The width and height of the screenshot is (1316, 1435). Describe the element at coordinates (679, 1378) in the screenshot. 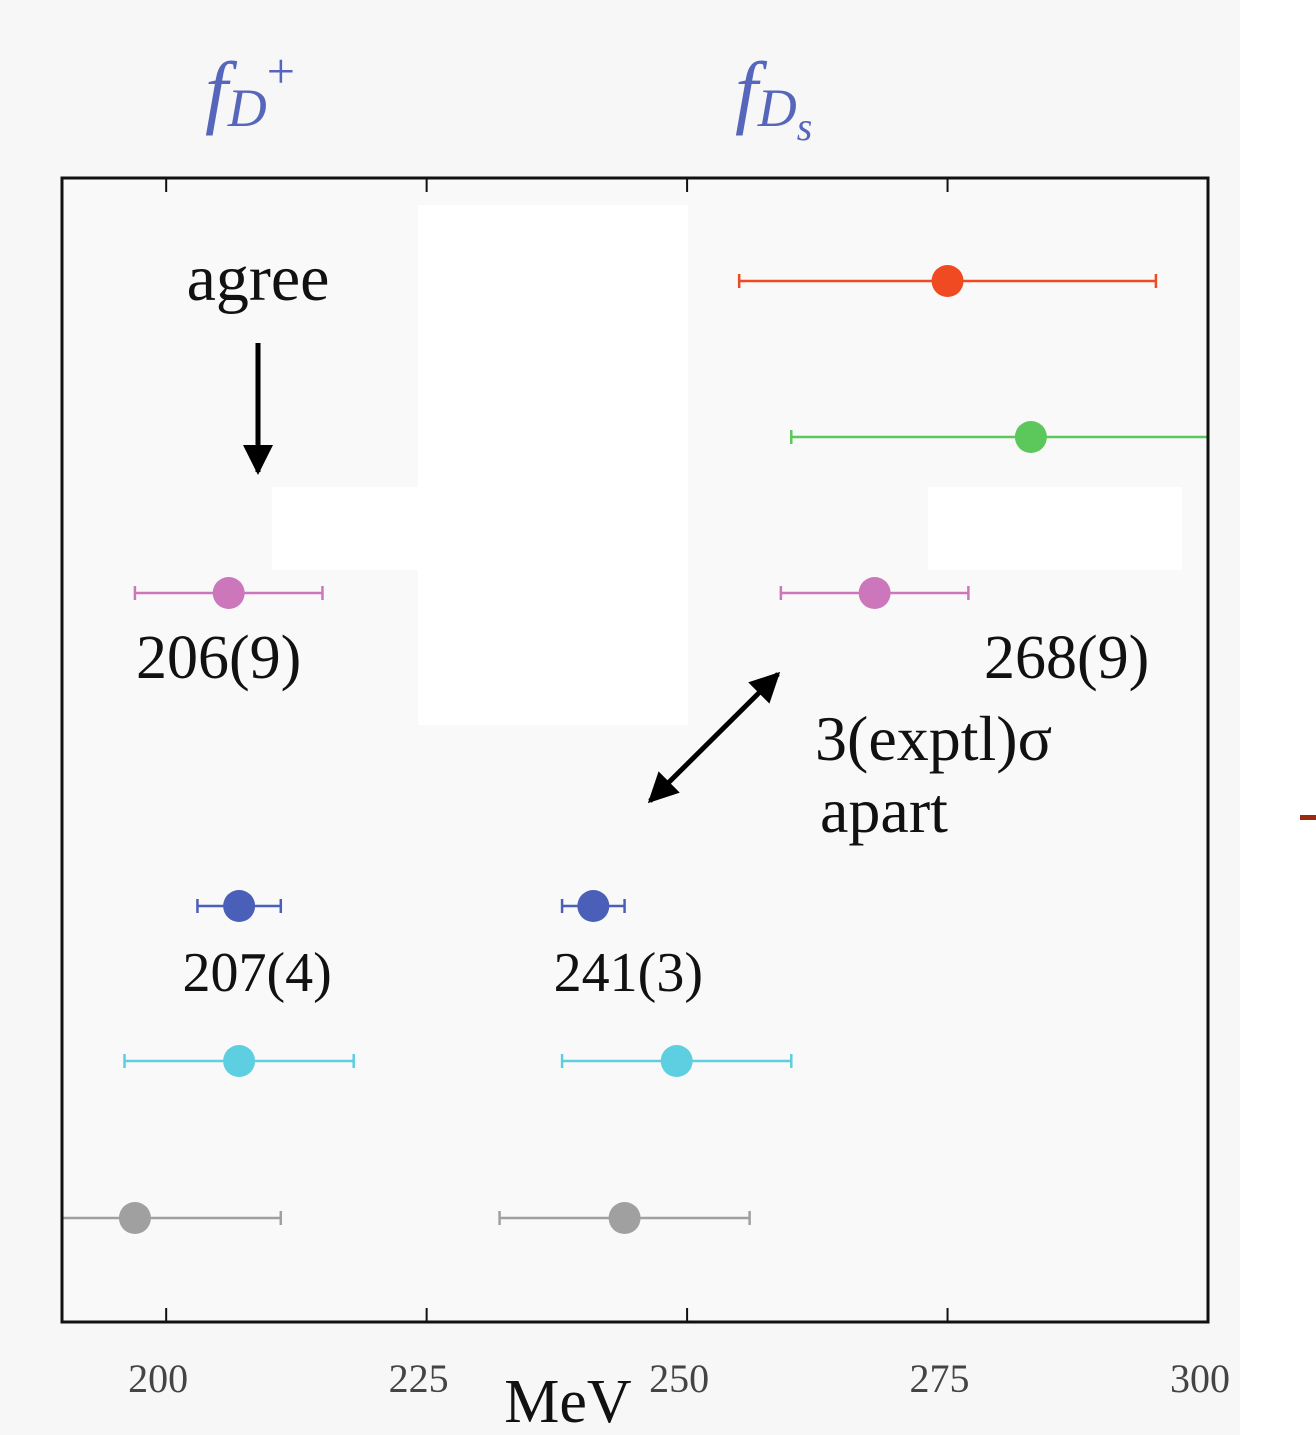

I see `x-tick-label: 250` at that location.